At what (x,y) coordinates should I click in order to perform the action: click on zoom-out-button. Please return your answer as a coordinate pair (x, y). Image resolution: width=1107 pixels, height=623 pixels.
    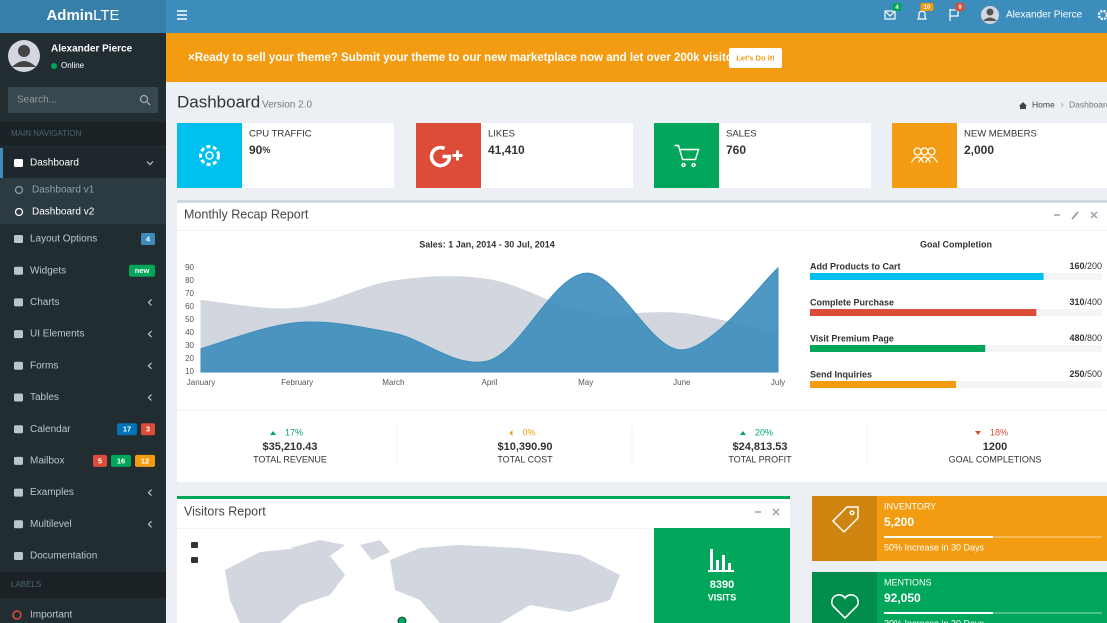
    Looking at the image, I should click on (194, 560).